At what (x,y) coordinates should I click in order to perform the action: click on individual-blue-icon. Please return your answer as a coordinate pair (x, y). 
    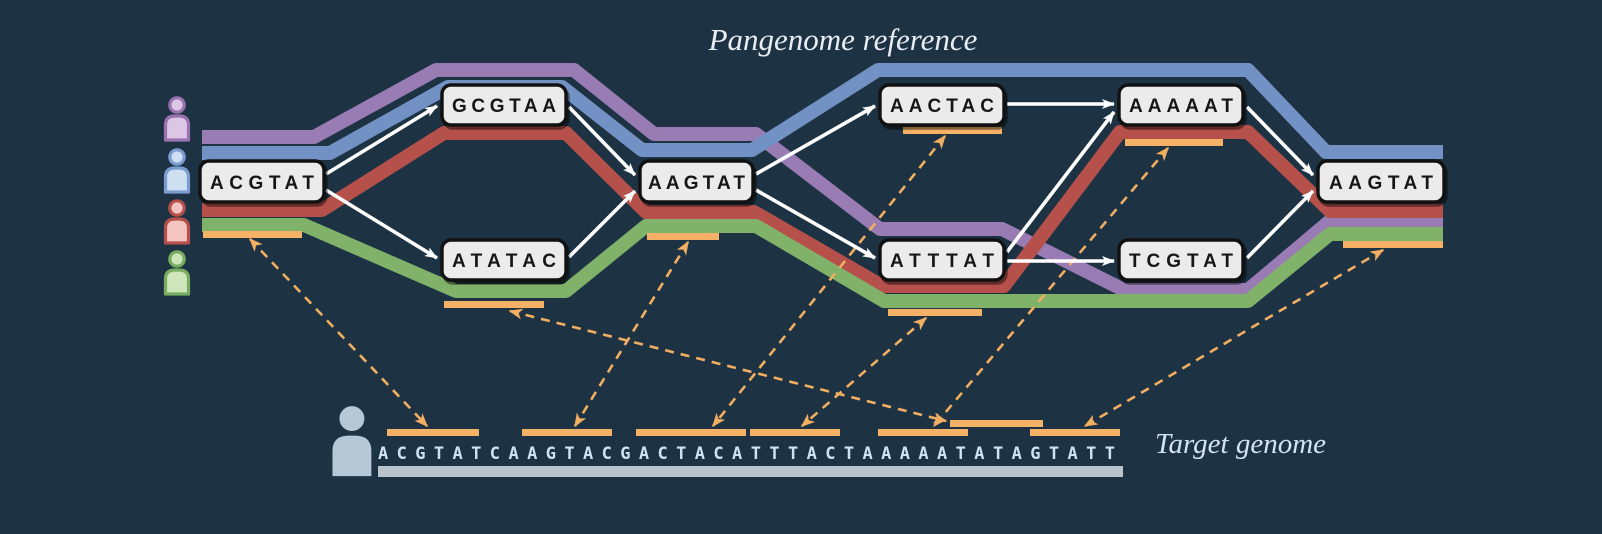
    Looking at the image, I should click on (177, 171).